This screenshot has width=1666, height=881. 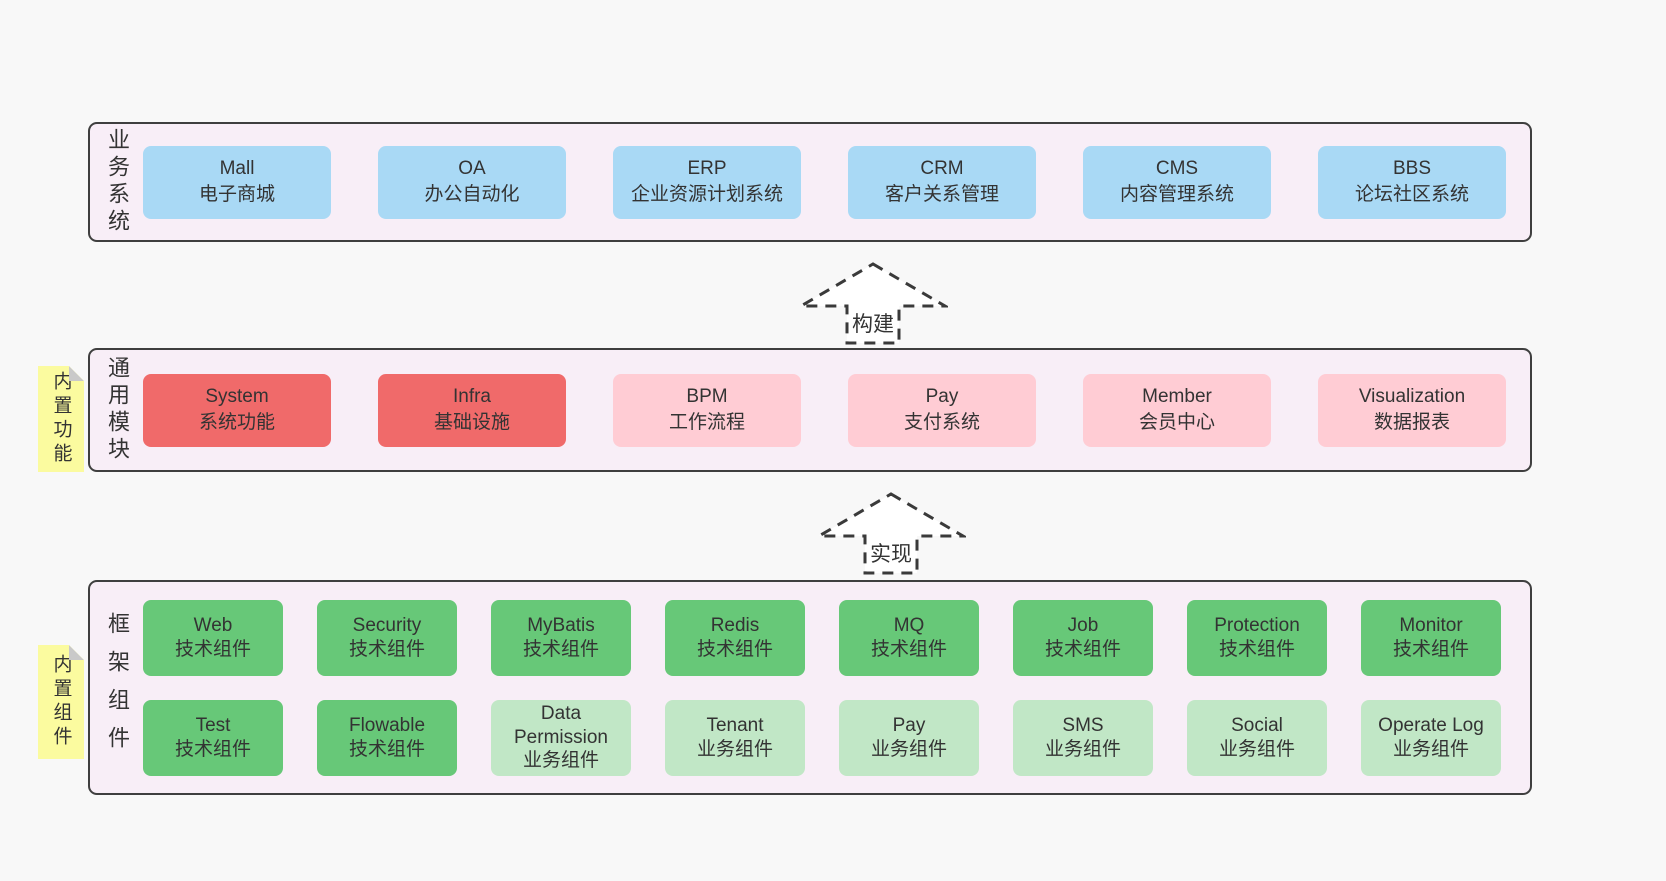 I want to click on node-subtitle: 工作流程, so click(x=706, y=422).